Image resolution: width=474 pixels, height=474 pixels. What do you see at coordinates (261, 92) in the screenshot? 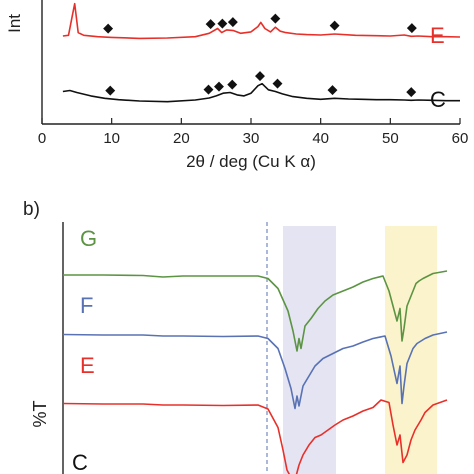
I see `series-line-C` at bounding box center [261, 92].